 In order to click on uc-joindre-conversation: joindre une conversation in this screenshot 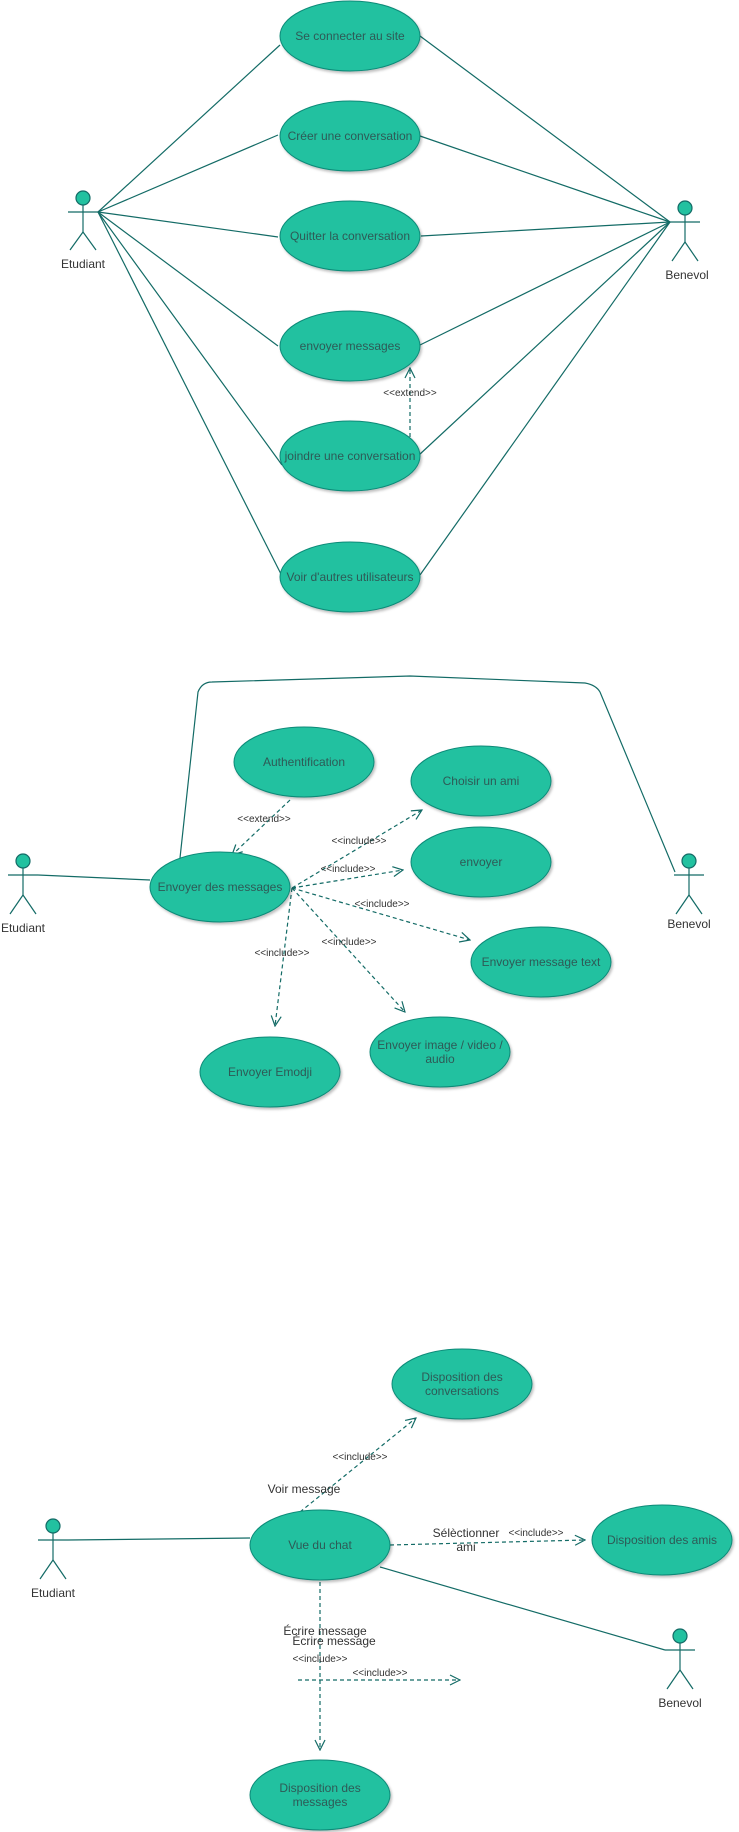, I will do `click(350, 456)`.